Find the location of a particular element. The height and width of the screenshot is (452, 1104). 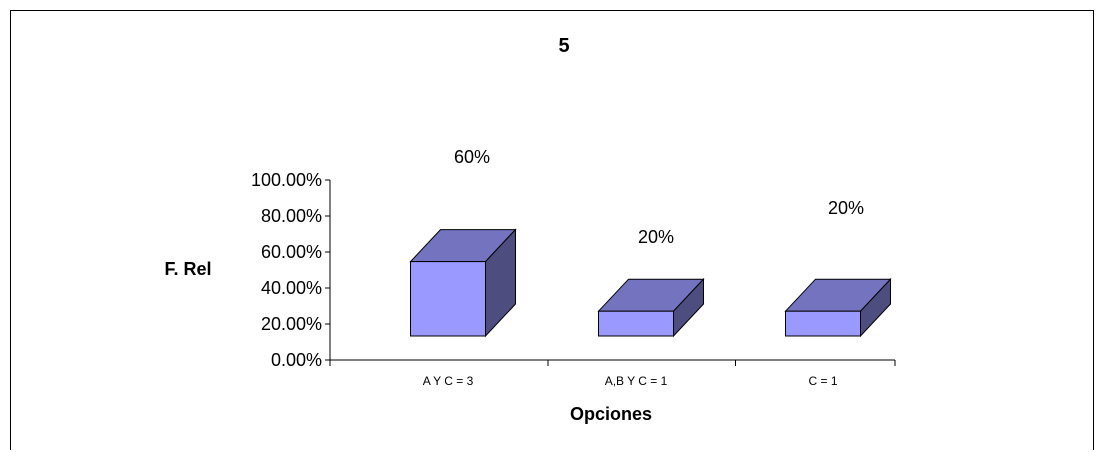

chart-title: 5 is located at coordinates (563, 46).